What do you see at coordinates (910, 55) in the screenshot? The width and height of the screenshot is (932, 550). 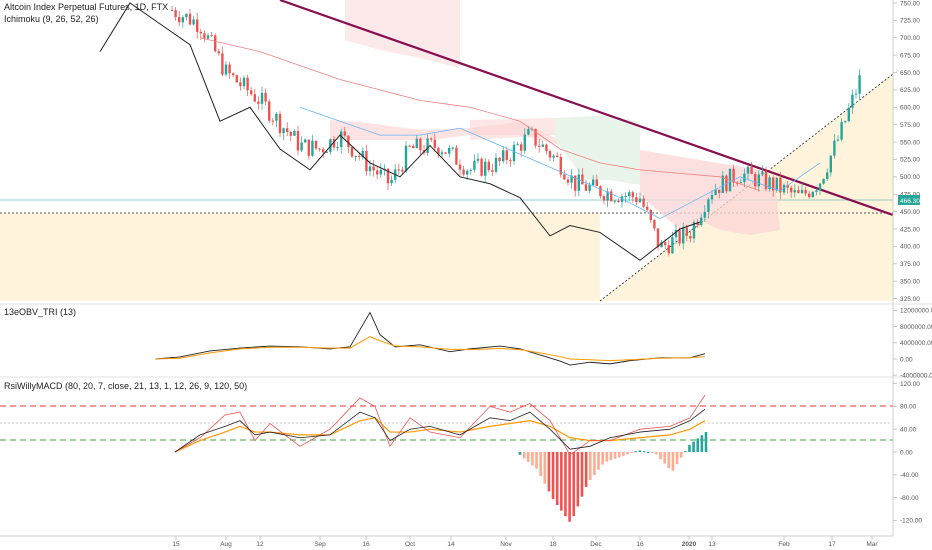 I see `price-tick-label: 675.00` at bounding box center [910, 55].